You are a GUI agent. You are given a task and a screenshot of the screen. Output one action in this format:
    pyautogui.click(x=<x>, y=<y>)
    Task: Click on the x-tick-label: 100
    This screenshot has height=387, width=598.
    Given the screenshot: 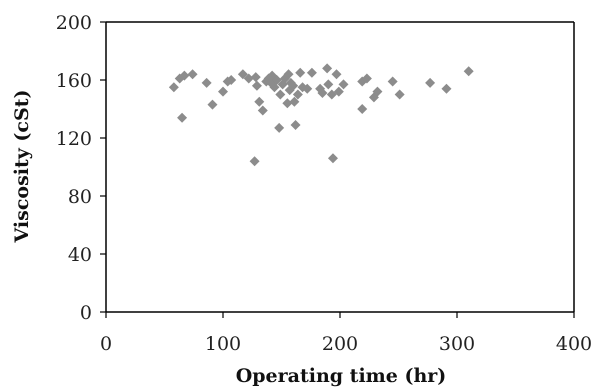 What is the action you would take?
    pyautogui.click(x=223, y=344)
    